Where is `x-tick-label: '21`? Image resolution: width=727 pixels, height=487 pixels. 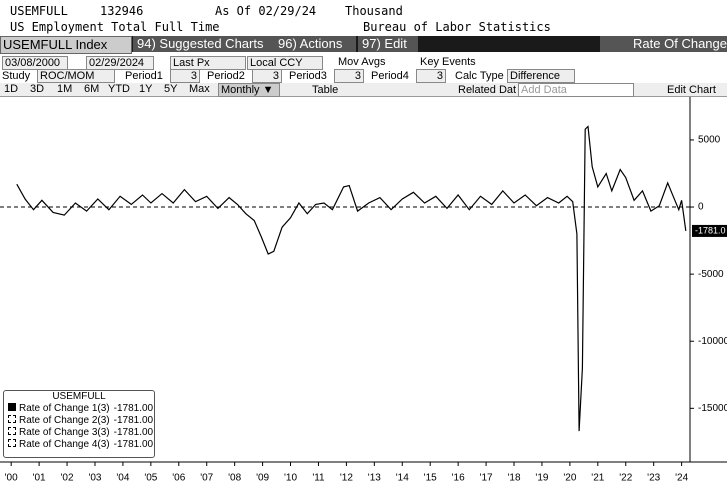 x-tick-label: '21 is located at coordinates (597, 478).